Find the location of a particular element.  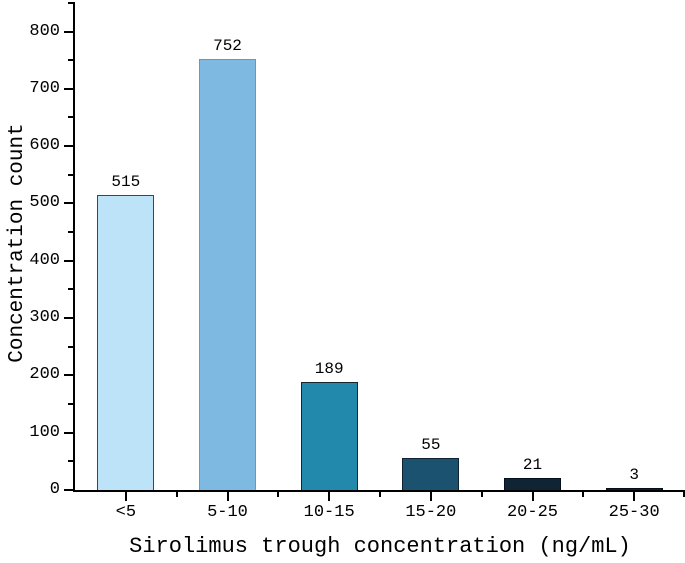

y-tick-label: 100 is located at coordinates (44, 432).